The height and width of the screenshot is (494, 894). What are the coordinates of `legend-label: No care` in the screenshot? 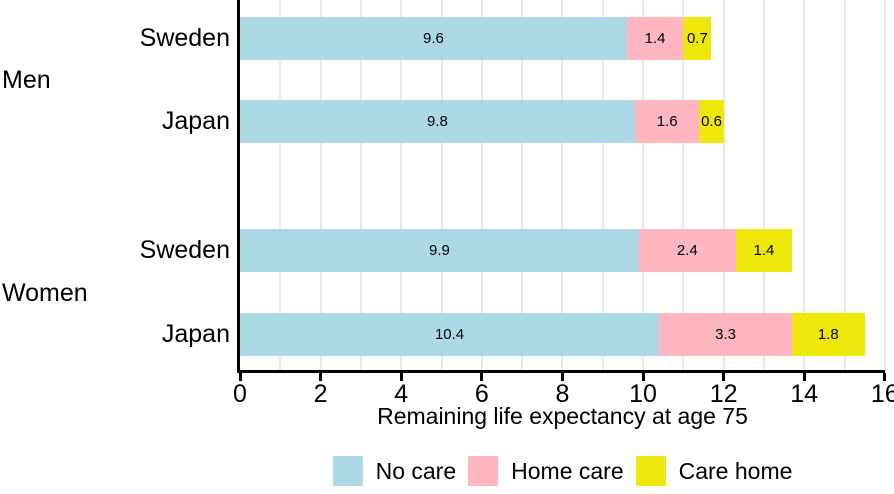 It's located at (416, 471).